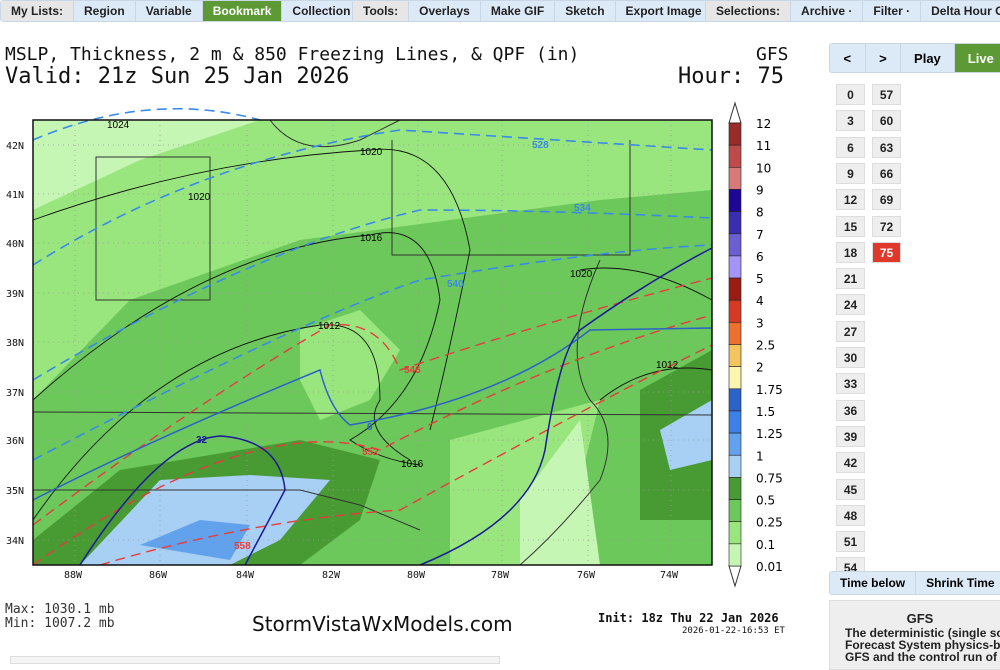 The image size is (1000, 670). Describe the element at coordinates (412, 370) in the screenshot. I see `thickness-label: 546` at that location.